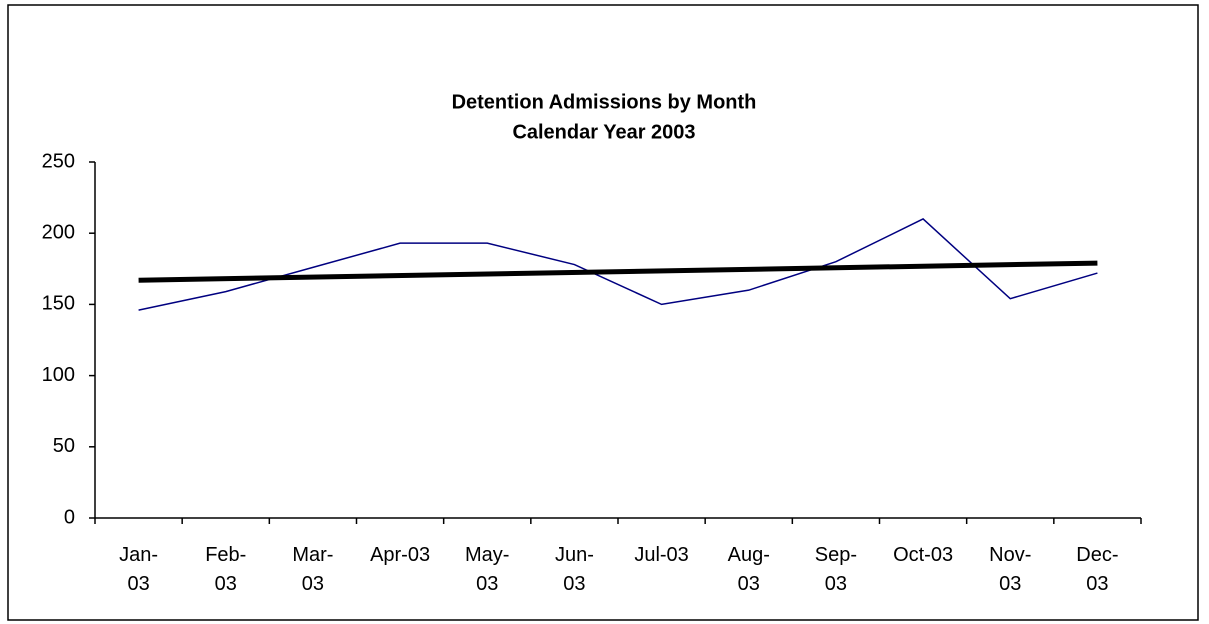 The image size is (1209, 624). Describe the element at coordinates (923, 555) in the screenshot. I see `x-tick-label: Oct-03` at that location.